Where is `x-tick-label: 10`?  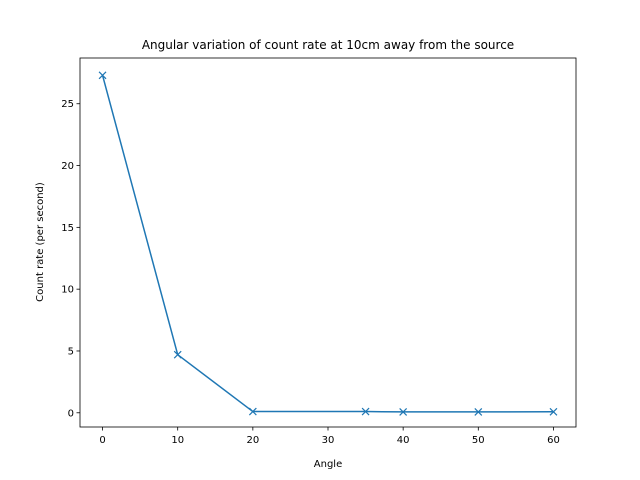
x-tick-label: 10 is located at coordinates (177, 440).